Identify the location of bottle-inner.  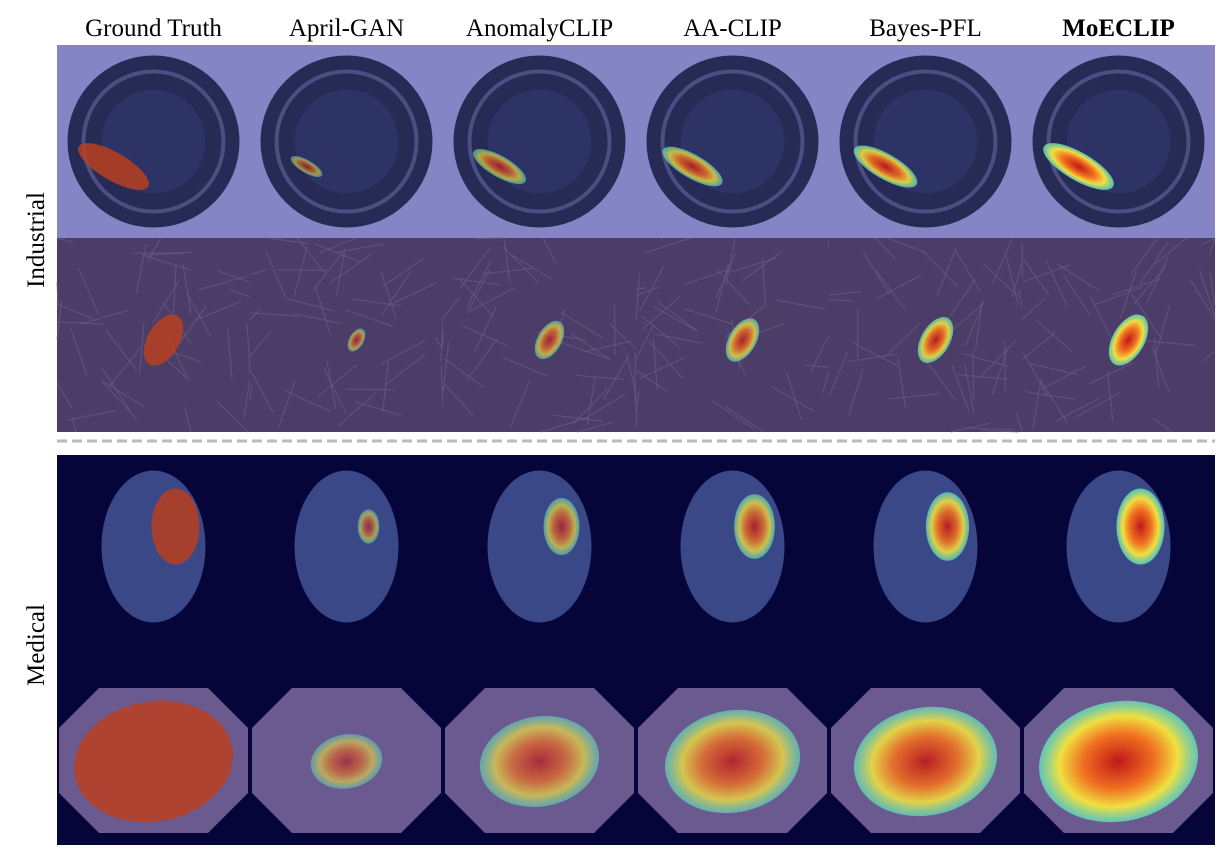
(346, 141).